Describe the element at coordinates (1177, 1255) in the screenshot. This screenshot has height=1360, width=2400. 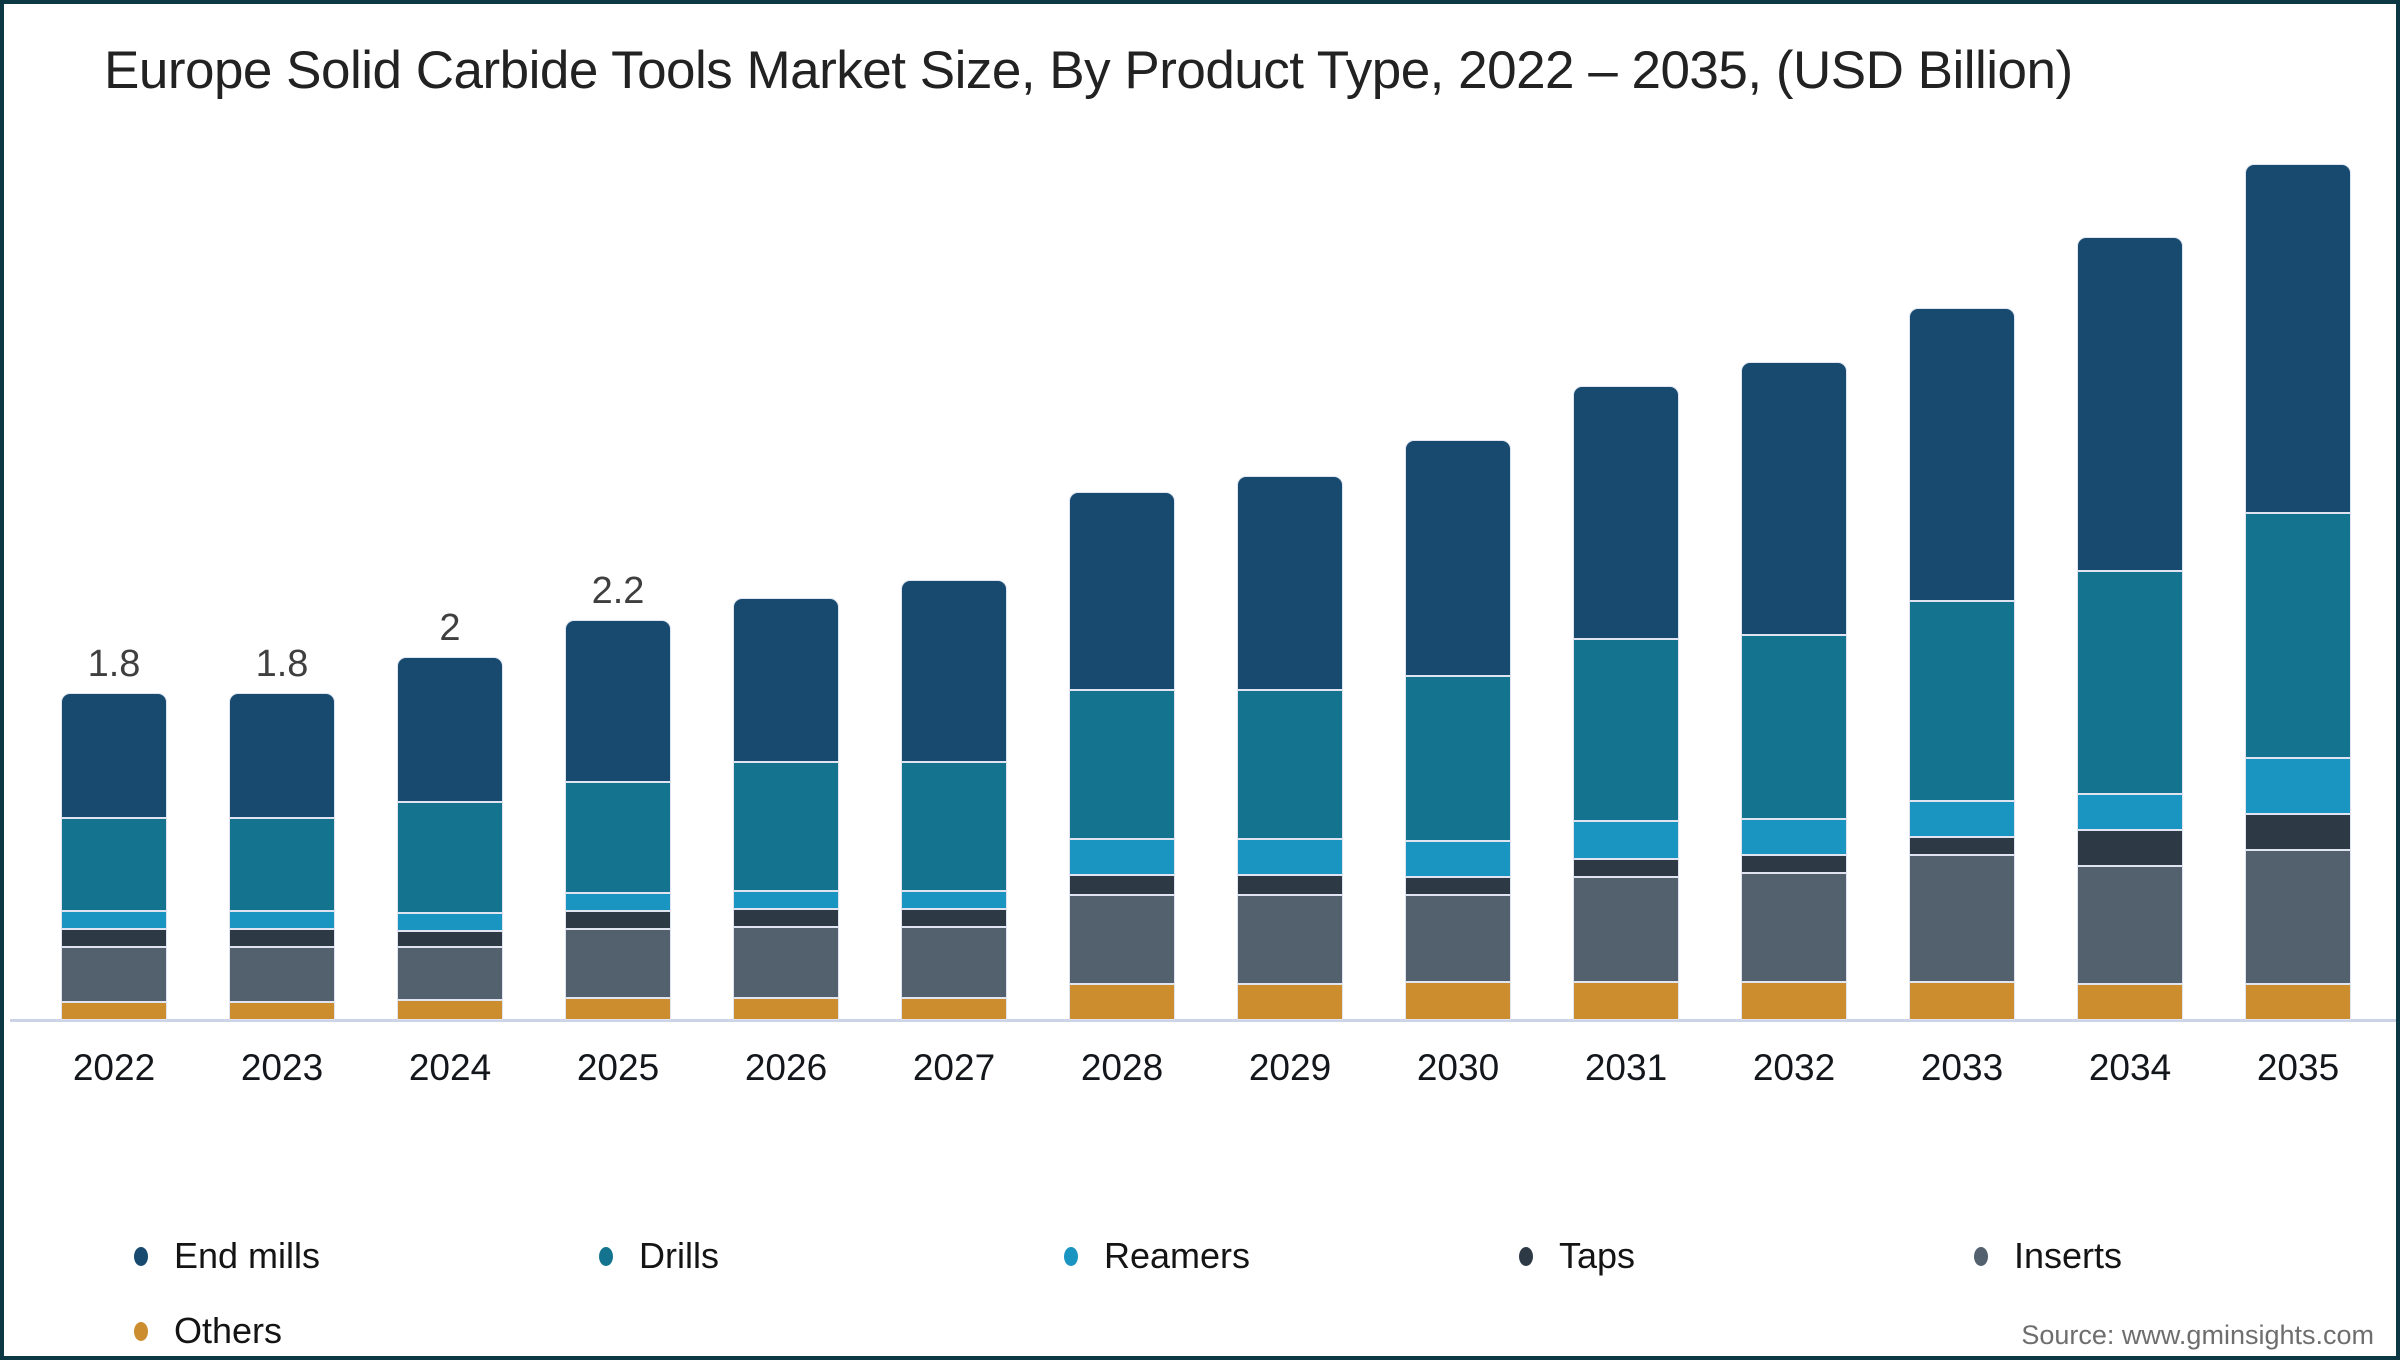
I see `legend-label: Reamers` at that location.